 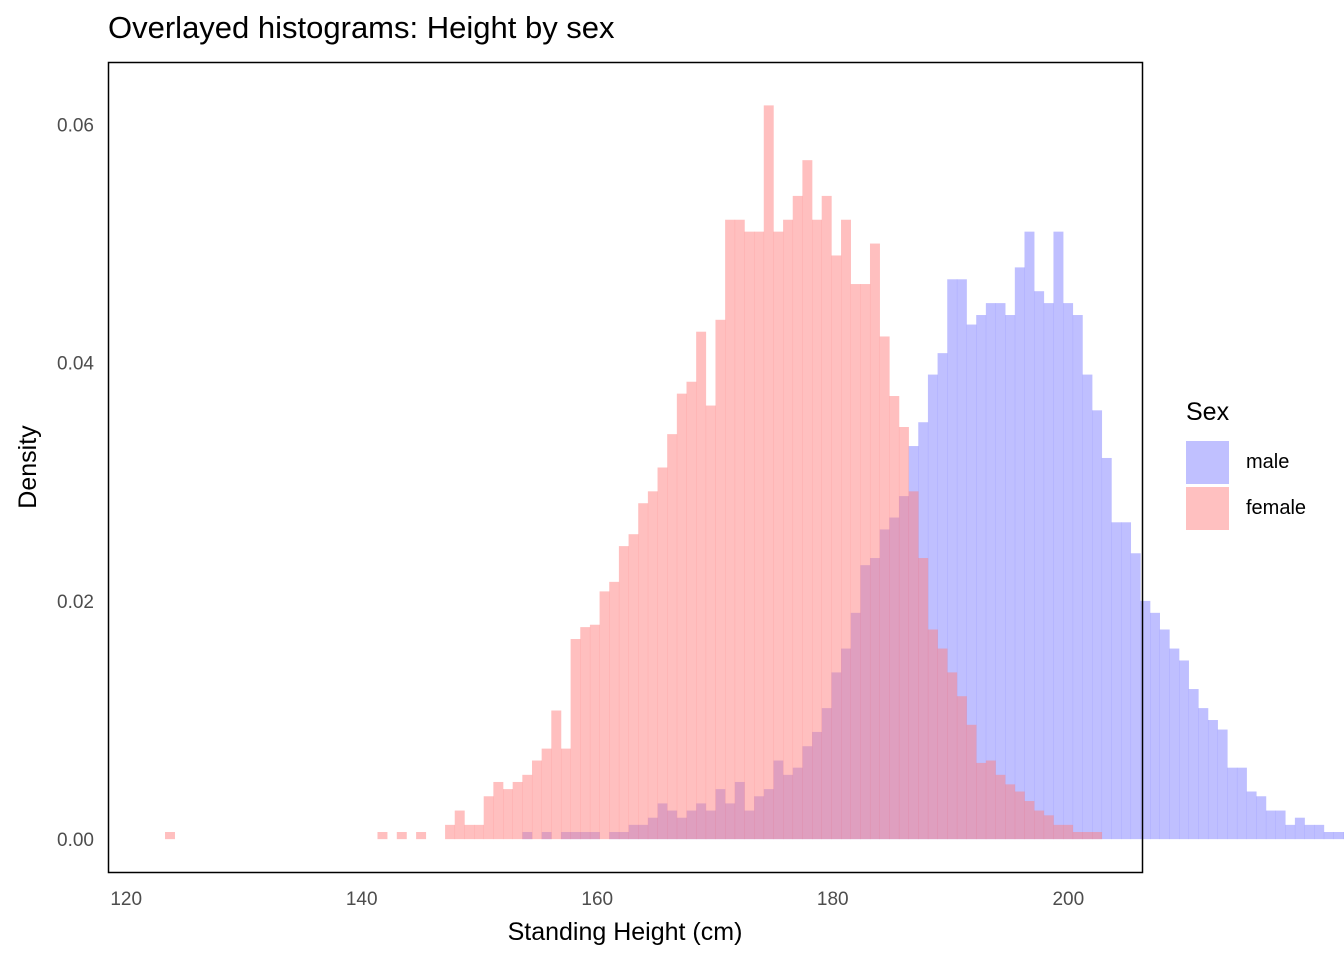 I want to click on x-tick-label: 140, so click(x=362, y=899).